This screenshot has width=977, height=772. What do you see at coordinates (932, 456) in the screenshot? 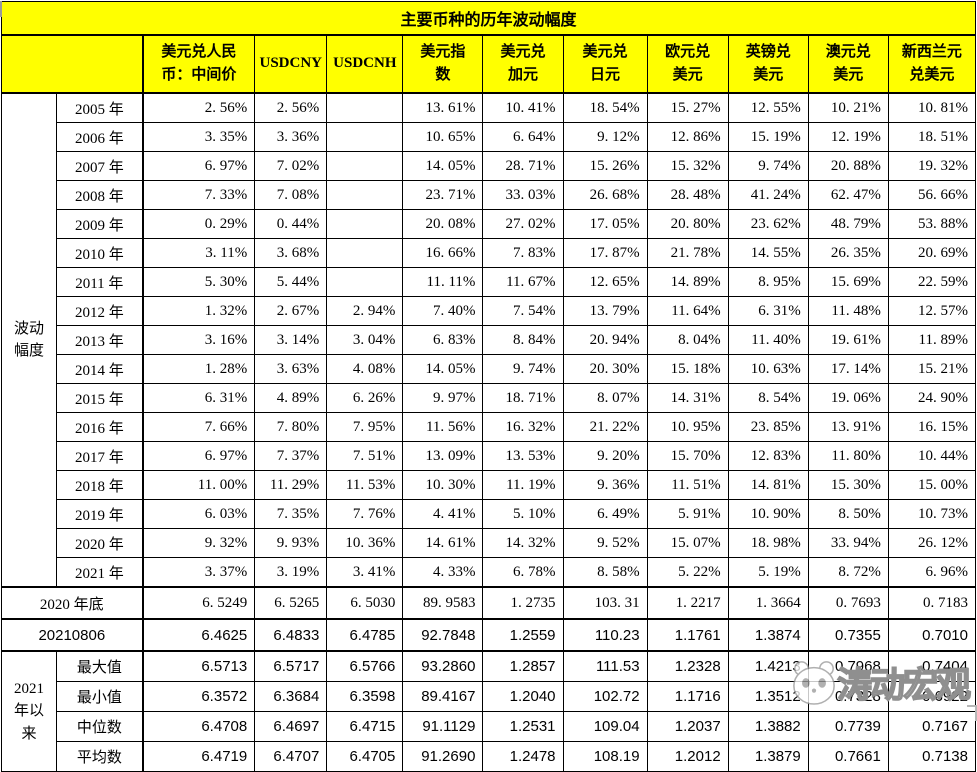
I see `table-cell: 10. 44%` at bounding box center [932, 456].